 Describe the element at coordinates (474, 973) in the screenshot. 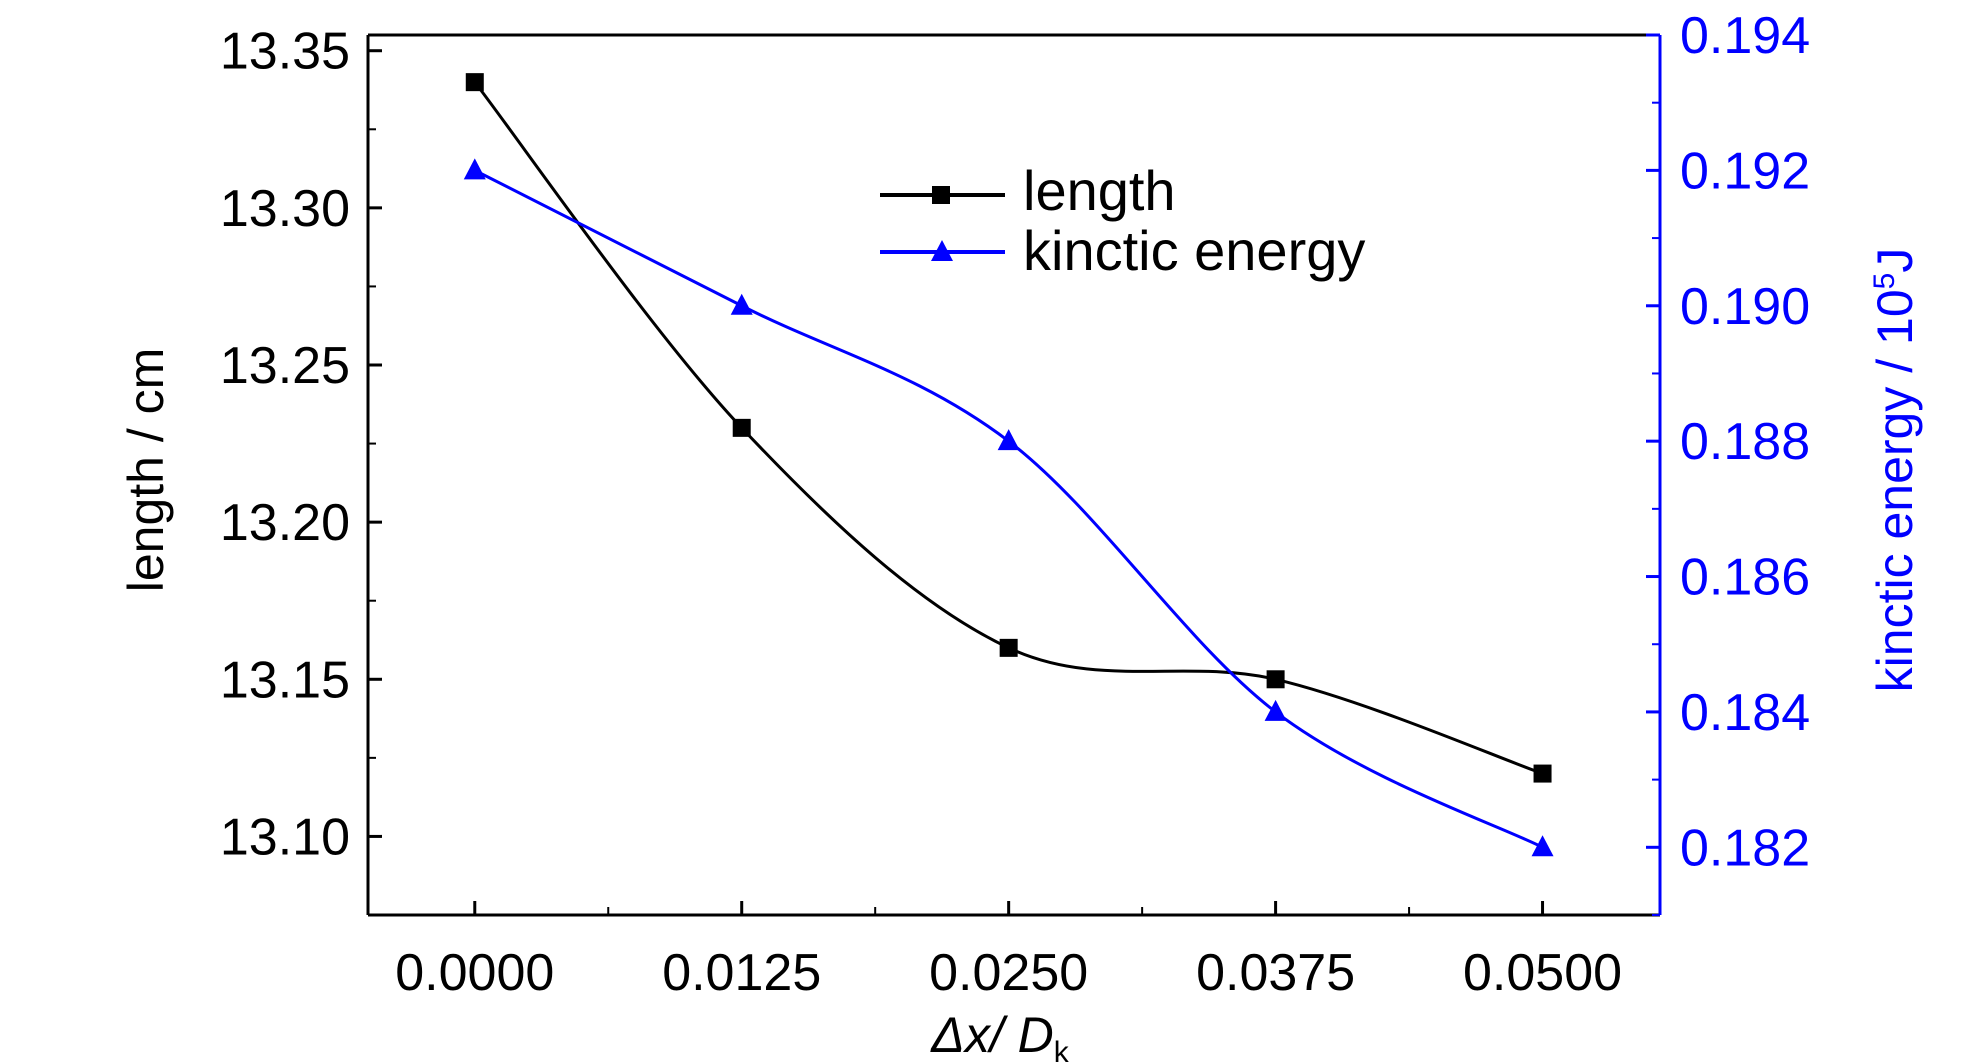

I see `x-tick-label: 0.0000` at that location.